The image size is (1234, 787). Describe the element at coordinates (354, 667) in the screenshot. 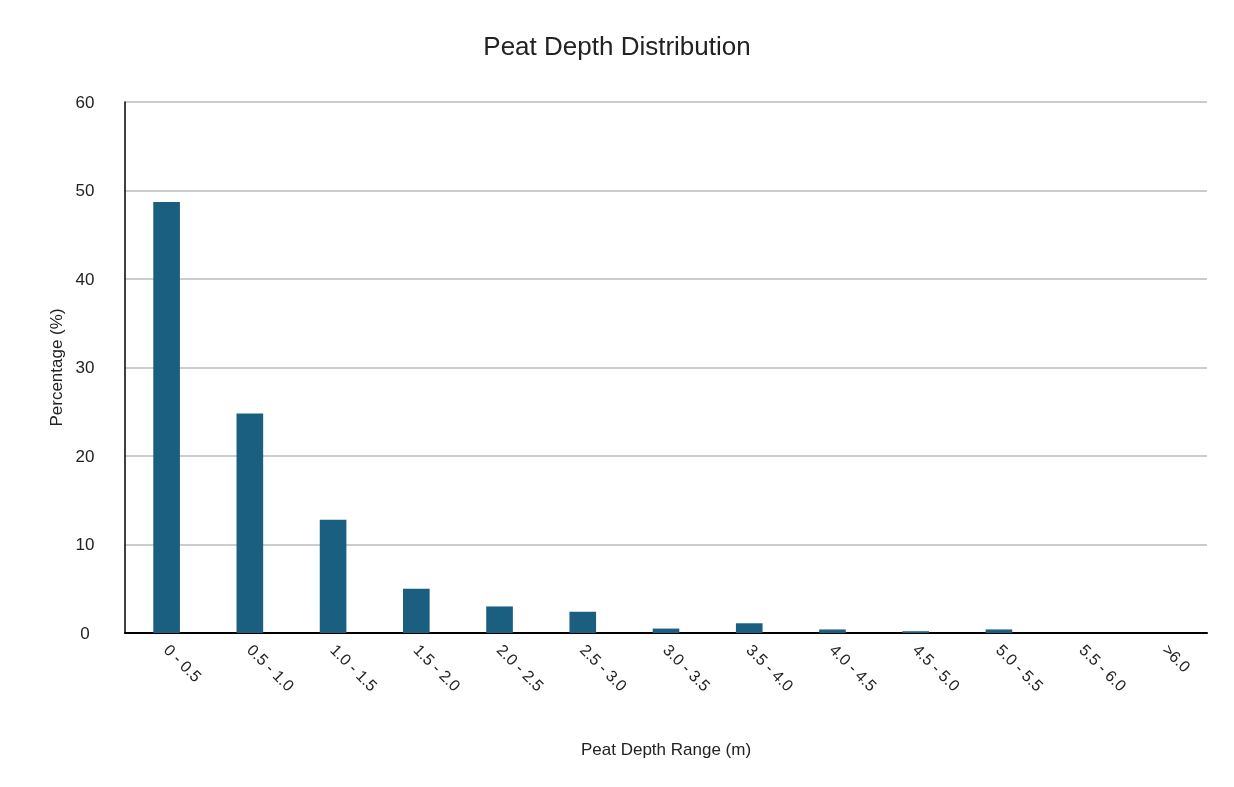

I see `x-tick-label: 1.0 - 1.5` at that location.